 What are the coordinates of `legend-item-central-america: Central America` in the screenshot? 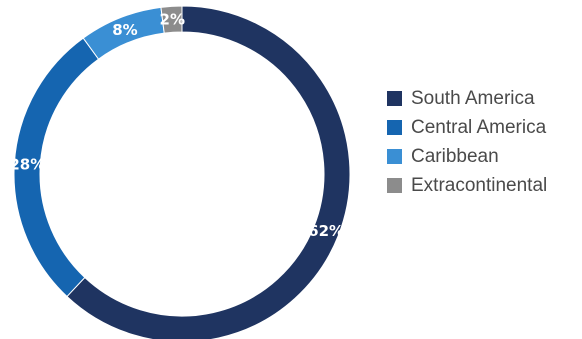 It's located at (467, 127).